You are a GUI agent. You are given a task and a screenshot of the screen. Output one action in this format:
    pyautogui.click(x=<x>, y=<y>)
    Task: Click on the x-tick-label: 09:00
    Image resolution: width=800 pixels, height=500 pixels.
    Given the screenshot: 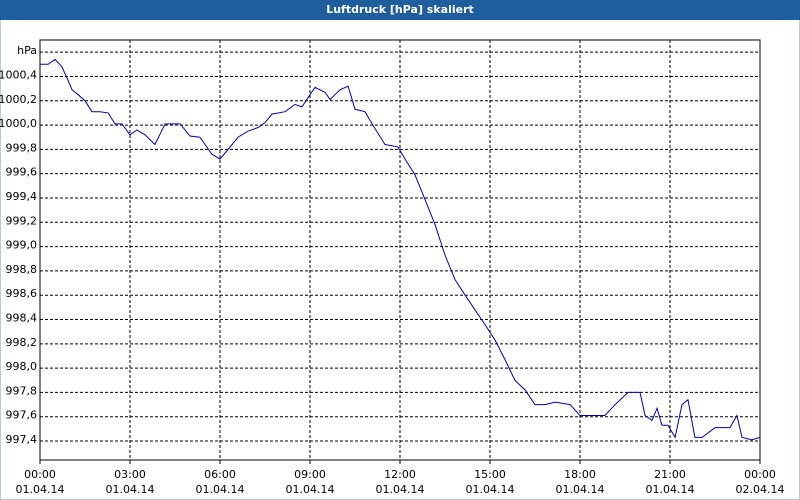 What is the action you would take?
    pyautogui.click(x=310, y=474)
    